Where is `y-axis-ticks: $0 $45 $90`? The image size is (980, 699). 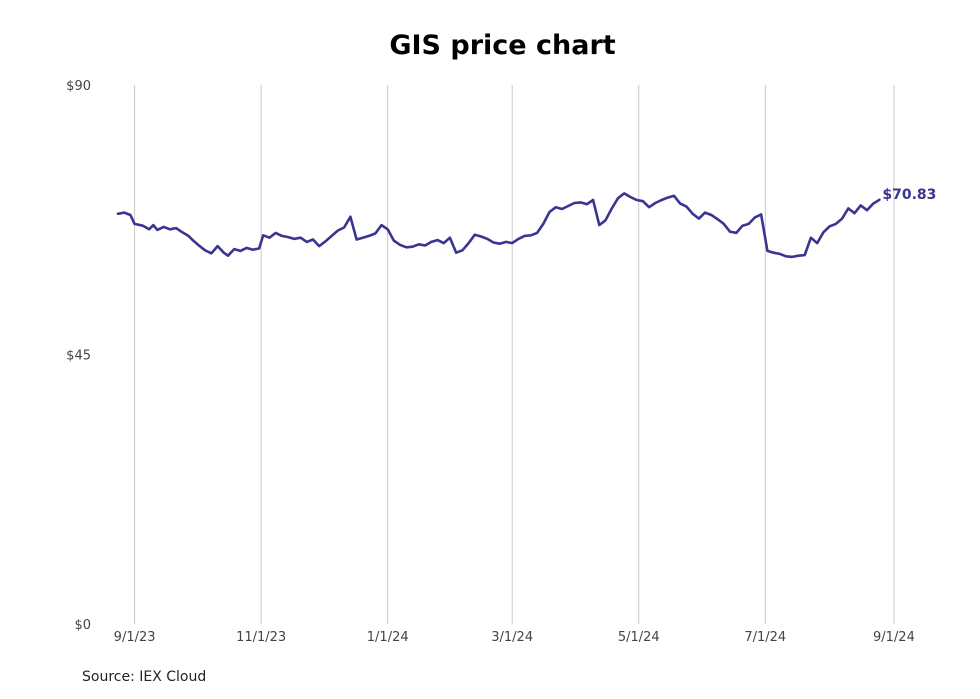
y-axis-ticks: $0 $45 $90 is located at coordinates (78, 356).